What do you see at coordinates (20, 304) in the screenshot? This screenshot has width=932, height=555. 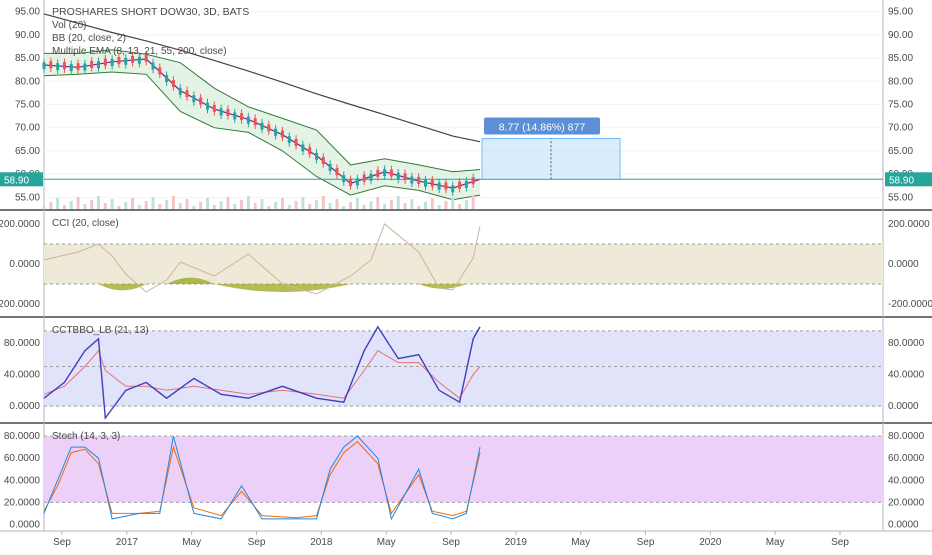 I see `cci-tick-label-left: -200.0000` at bounding box center [20, 304].